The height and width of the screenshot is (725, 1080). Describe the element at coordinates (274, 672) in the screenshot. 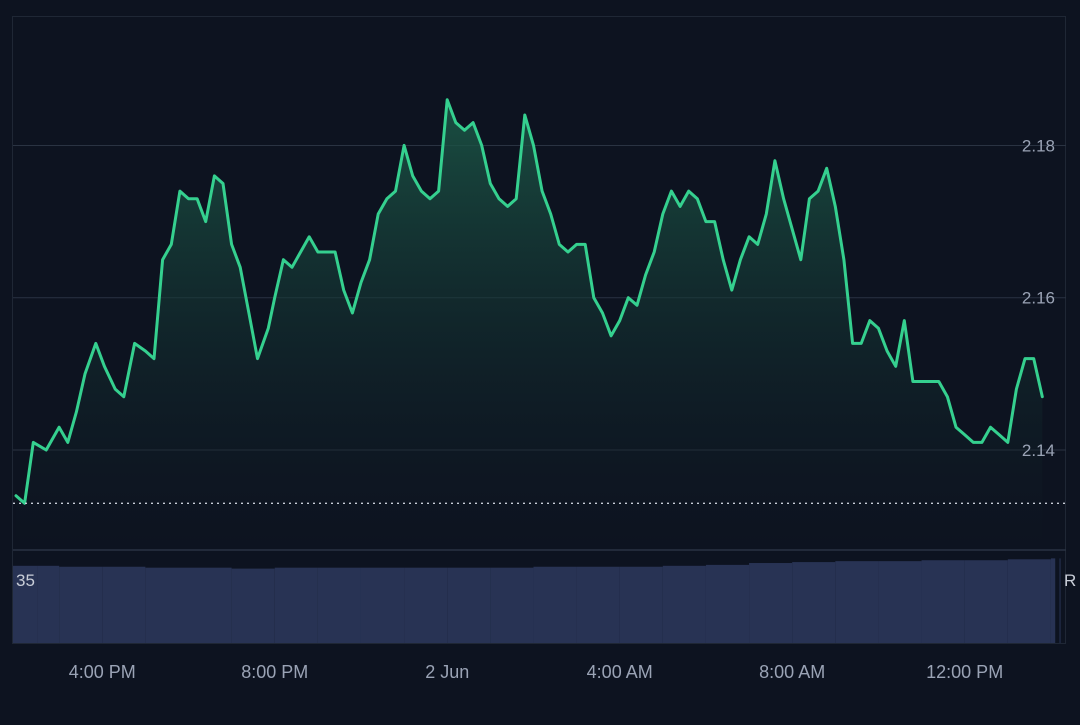

I see `x-tick-label: 8:00 PM` at that location.